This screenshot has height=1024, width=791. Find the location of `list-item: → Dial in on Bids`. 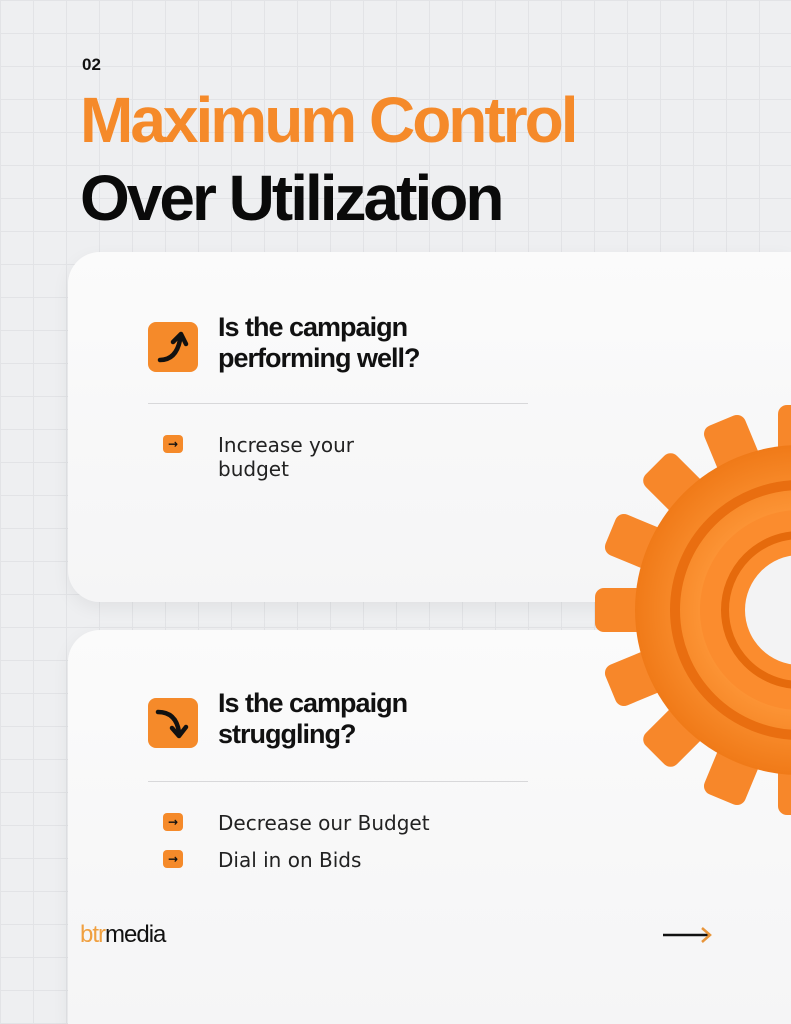

list-item: → Dial in on Bids is located at coordinates (262, 860).